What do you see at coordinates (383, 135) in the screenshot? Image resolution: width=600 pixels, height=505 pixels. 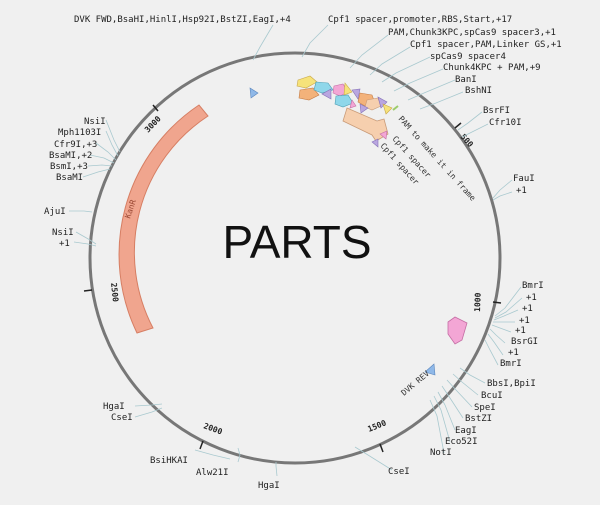 I see `cpf1-spacer-small-b` at bounding box center [383, 135].